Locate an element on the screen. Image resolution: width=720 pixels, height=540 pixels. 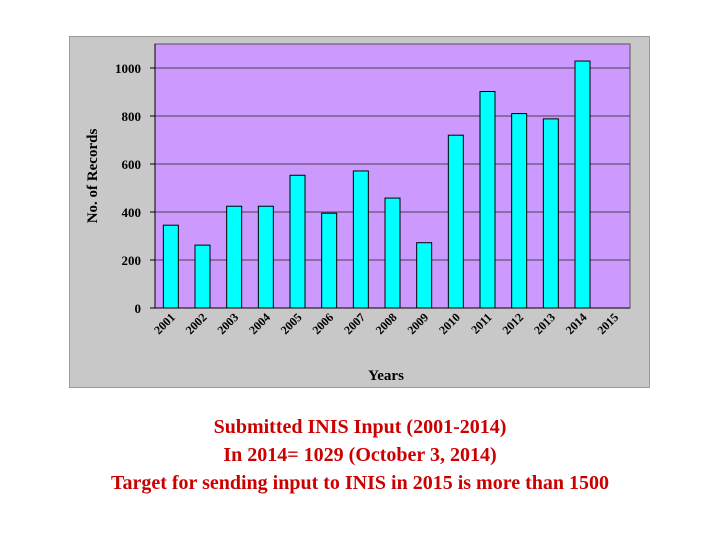
y-tick-label-400: 400 is located at coordinates (132, 212).